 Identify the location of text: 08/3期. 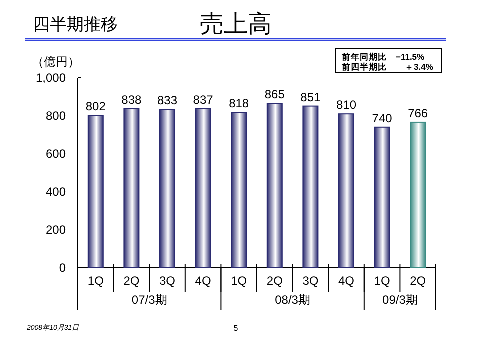
(292, 300).